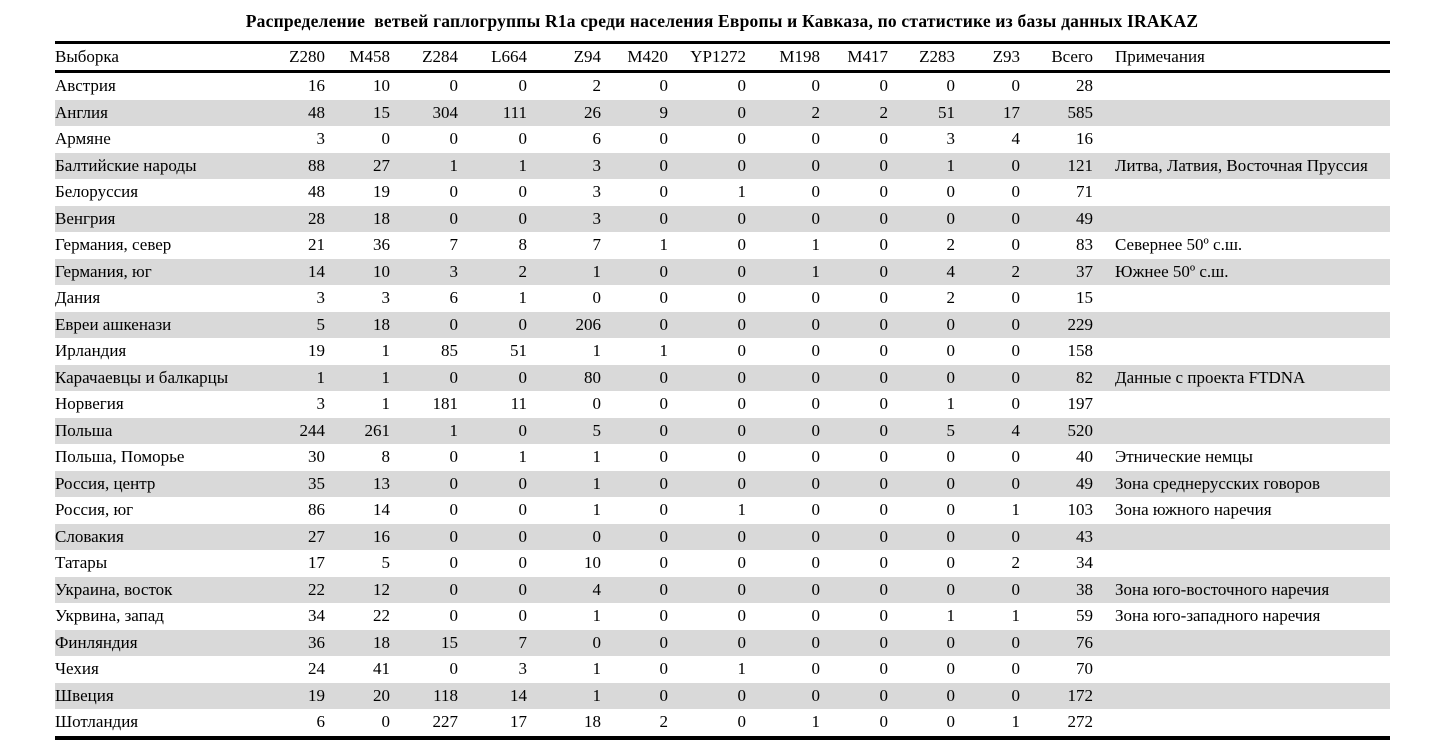 The height and width of the screenshot is (756, 1444). I want to click on value-cell-z94: 1, so click(597, 271).